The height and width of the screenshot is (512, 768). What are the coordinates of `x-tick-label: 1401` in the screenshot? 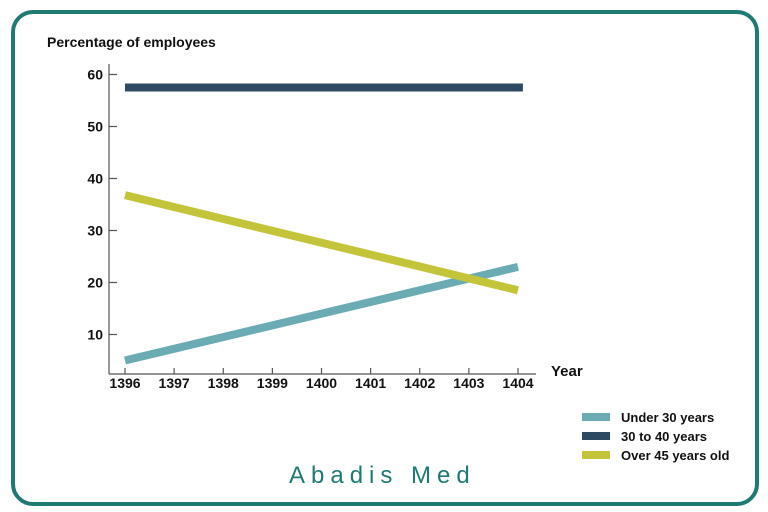 It's located at (370, 383).